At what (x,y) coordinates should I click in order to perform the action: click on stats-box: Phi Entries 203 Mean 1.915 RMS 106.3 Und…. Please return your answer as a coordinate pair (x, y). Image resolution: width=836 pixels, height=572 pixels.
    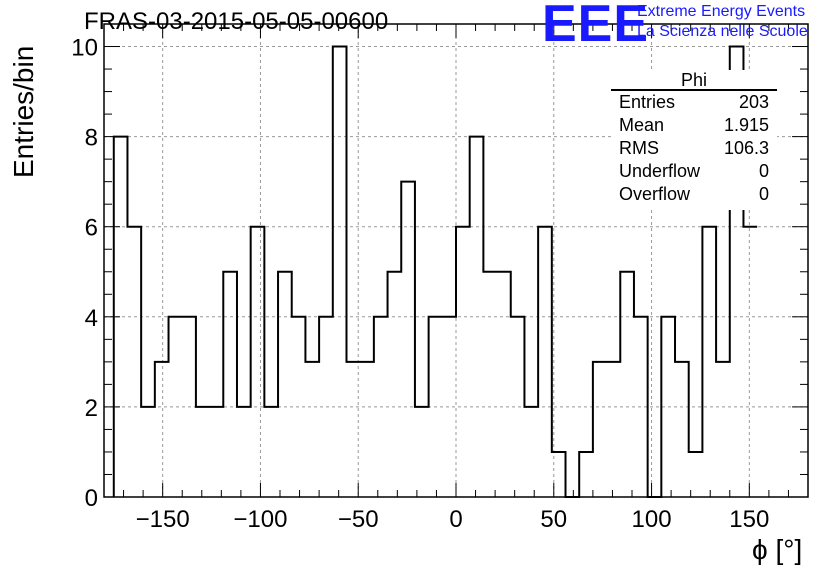
    Looking at the image, I should click on (694, 140).